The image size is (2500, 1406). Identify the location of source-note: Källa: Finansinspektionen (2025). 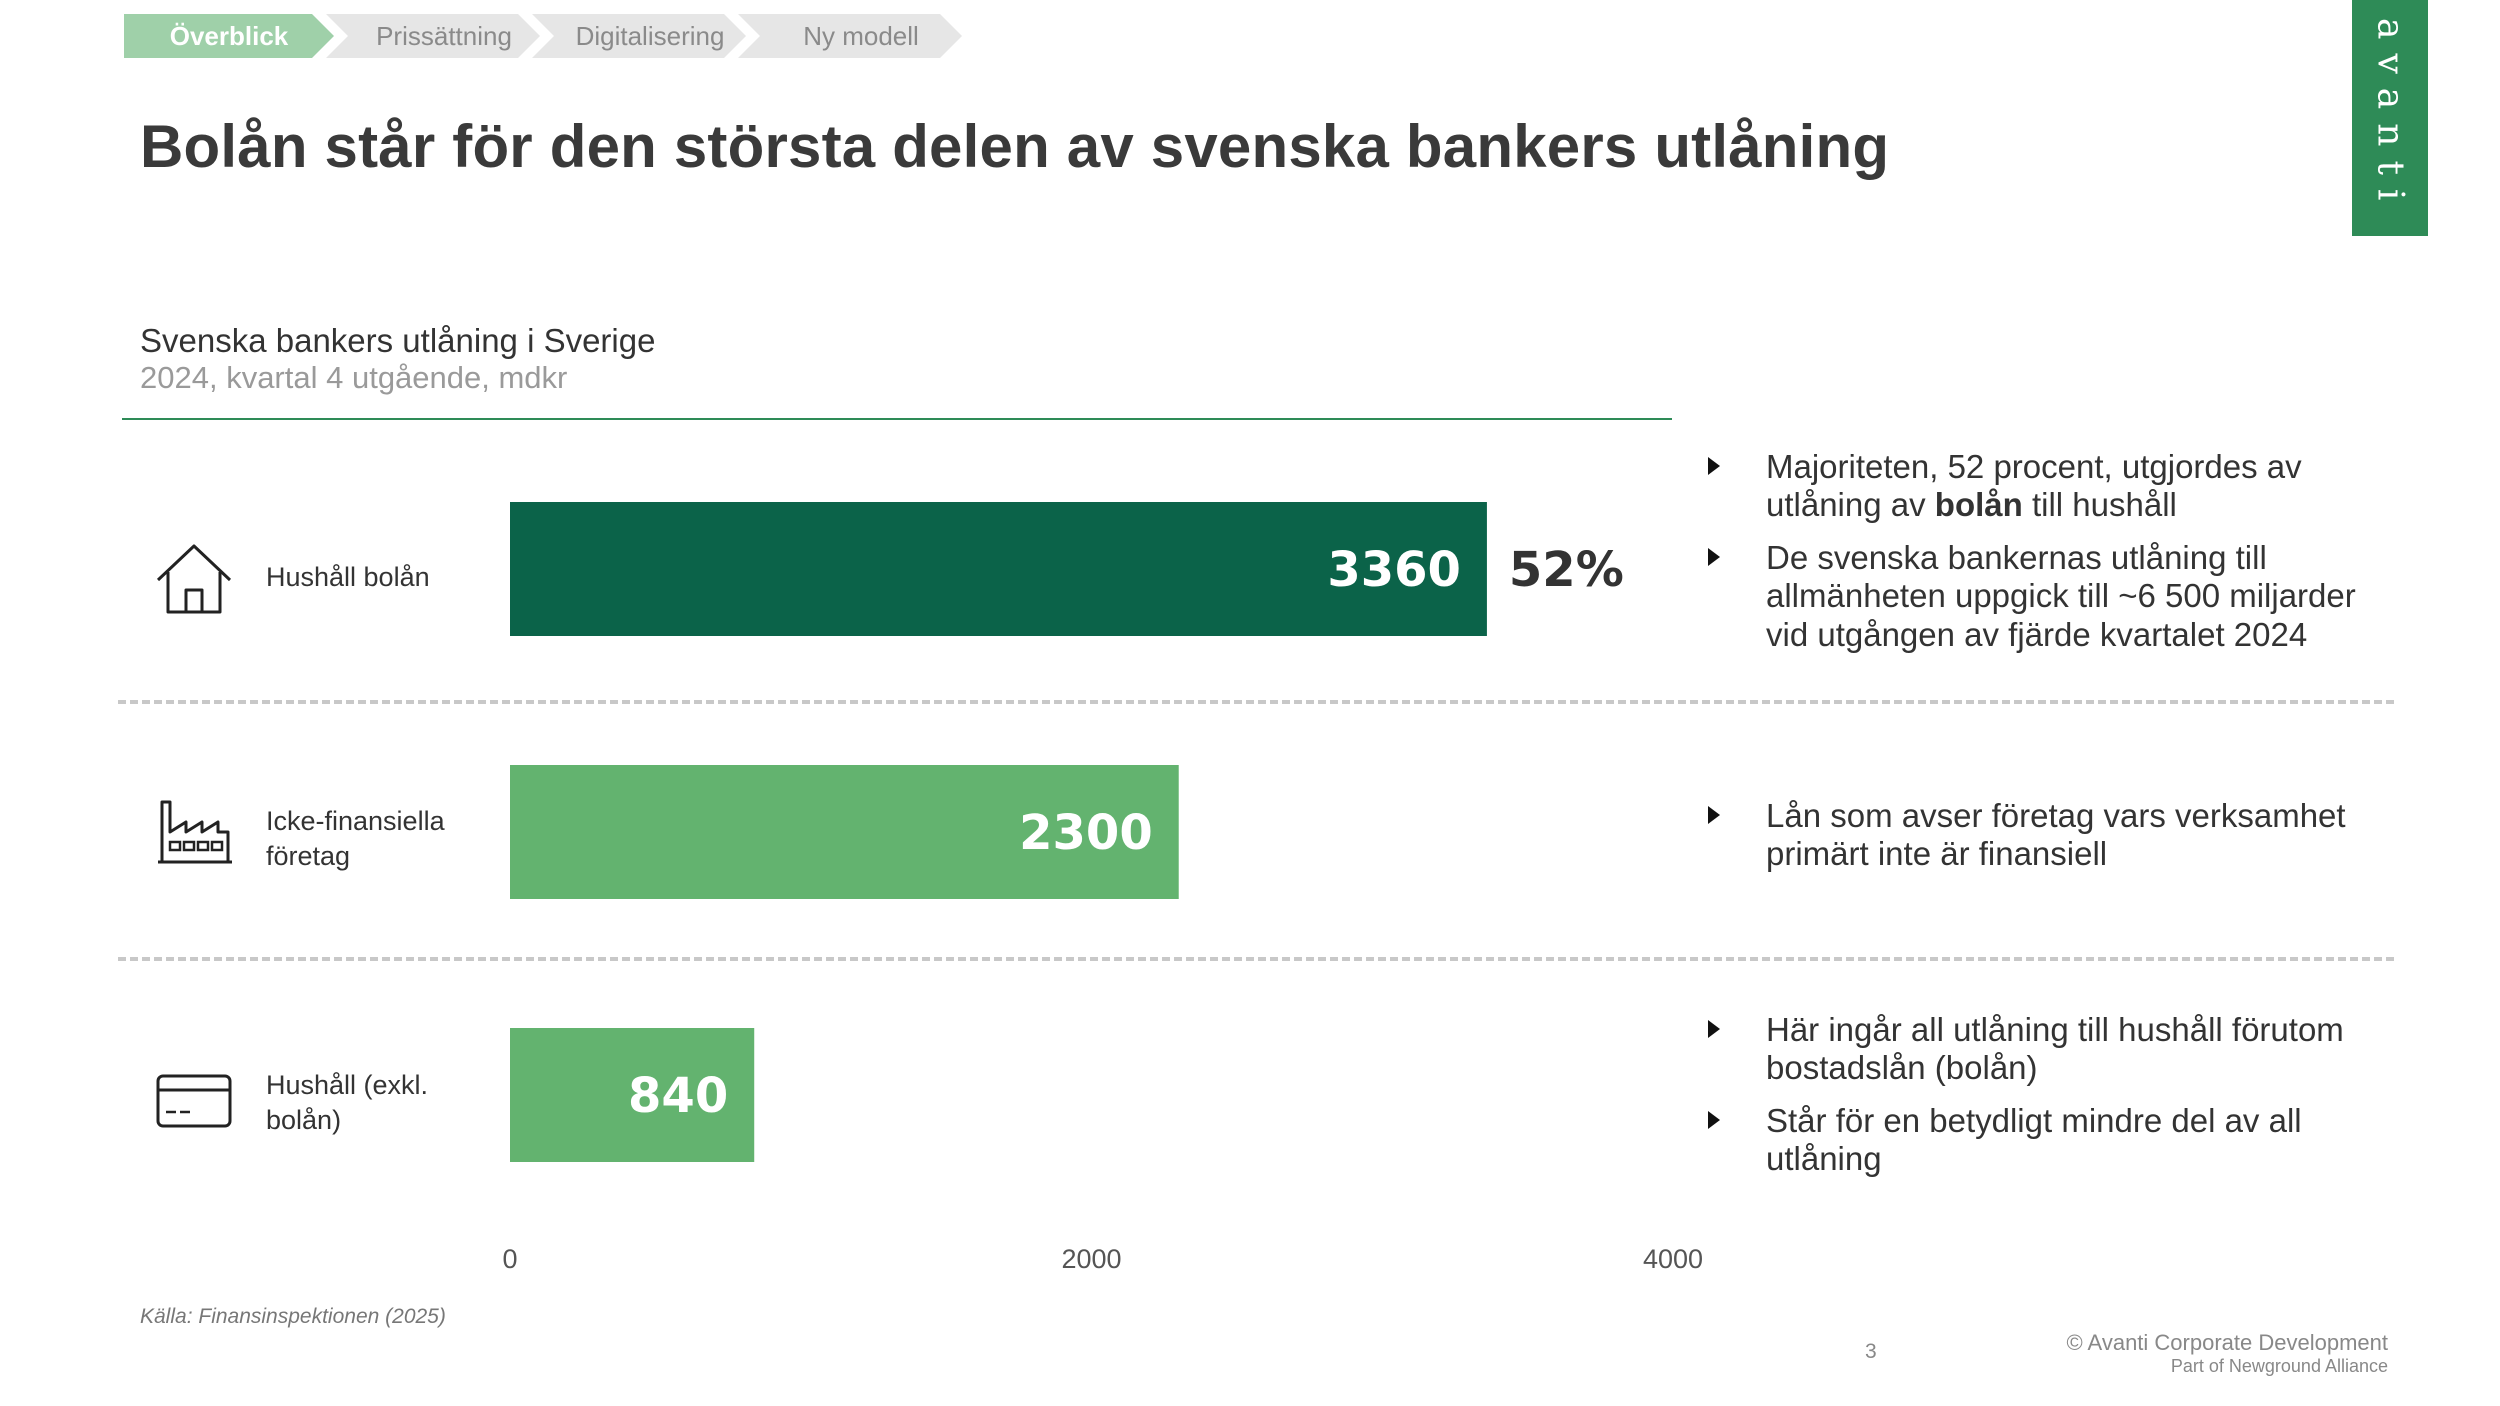
(293, 1316).